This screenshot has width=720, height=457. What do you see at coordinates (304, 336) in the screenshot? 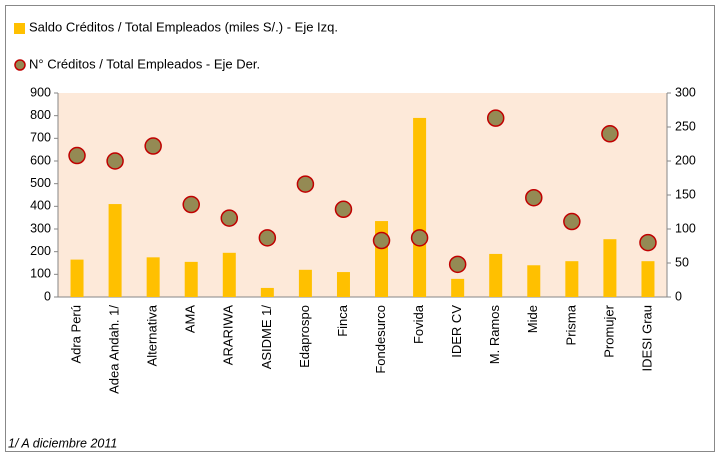
I see `x-tick-label: Edaprospo` at bounding box center [304, 336].